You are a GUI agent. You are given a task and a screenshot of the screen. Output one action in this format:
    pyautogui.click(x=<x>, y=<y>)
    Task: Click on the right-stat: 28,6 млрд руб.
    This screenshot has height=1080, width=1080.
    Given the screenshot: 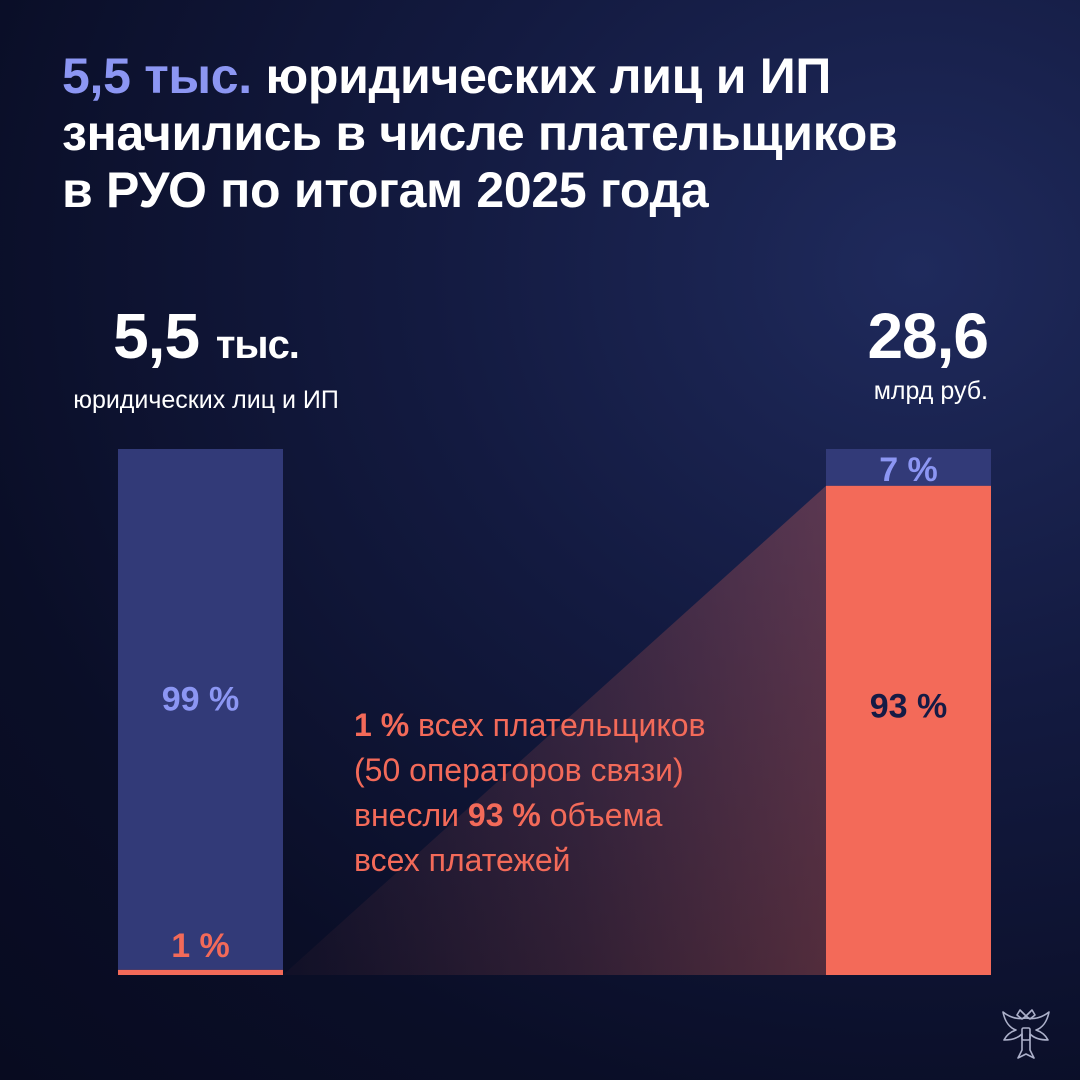 What is the action you would take?
    pyautogui.click(x=928, y=353)
    